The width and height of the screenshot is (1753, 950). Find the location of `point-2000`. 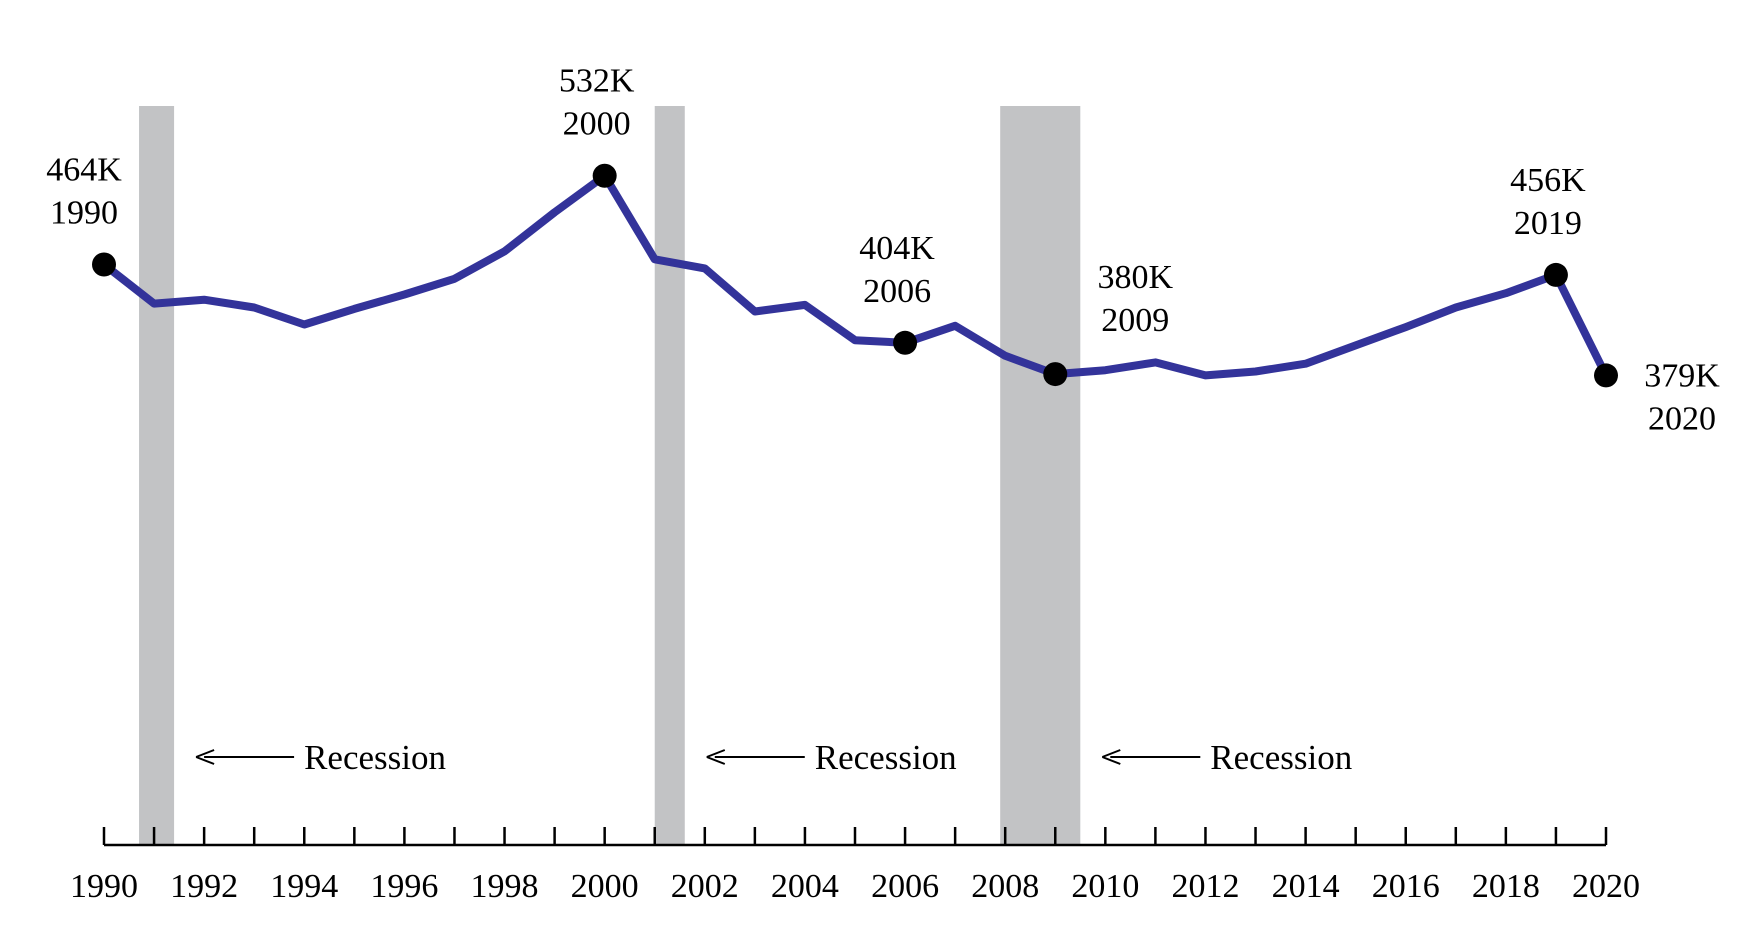

point-2000 is located at coordinates (604, 175).